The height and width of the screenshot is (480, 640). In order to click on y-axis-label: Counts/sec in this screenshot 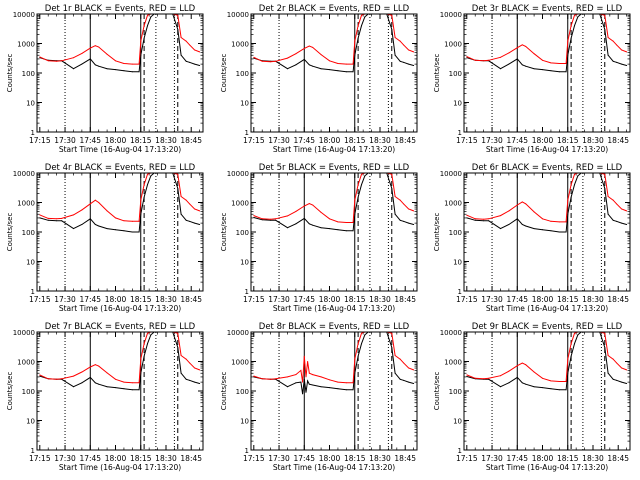, I will do `click(224, 391)`.